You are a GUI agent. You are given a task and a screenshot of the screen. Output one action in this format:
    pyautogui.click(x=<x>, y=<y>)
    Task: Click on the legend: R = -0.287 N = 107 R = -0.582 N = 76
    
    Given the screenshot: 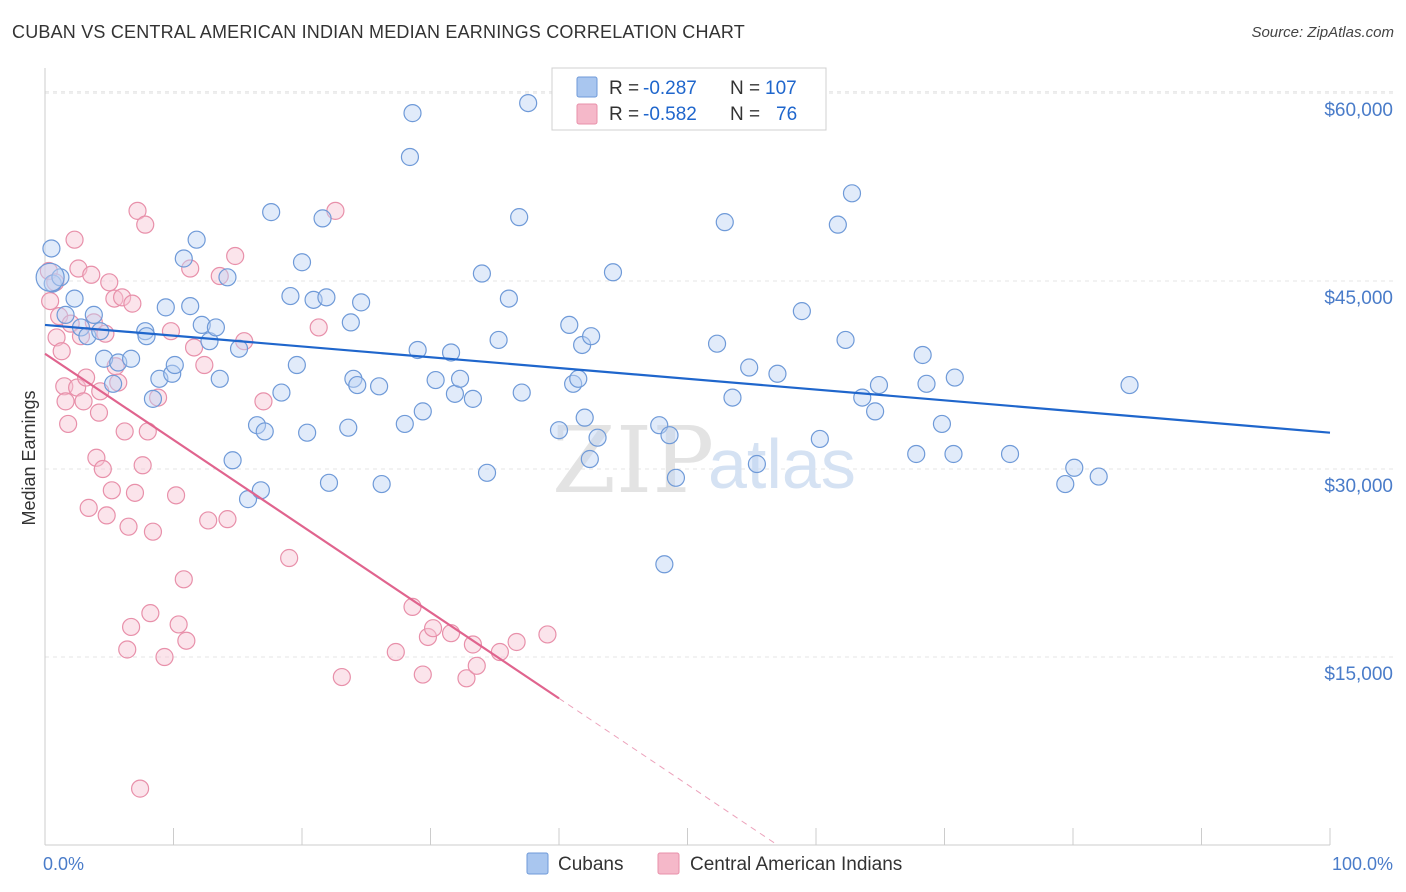 What is the action you would take?
    pyautogui.click(x=689, y=99)
    